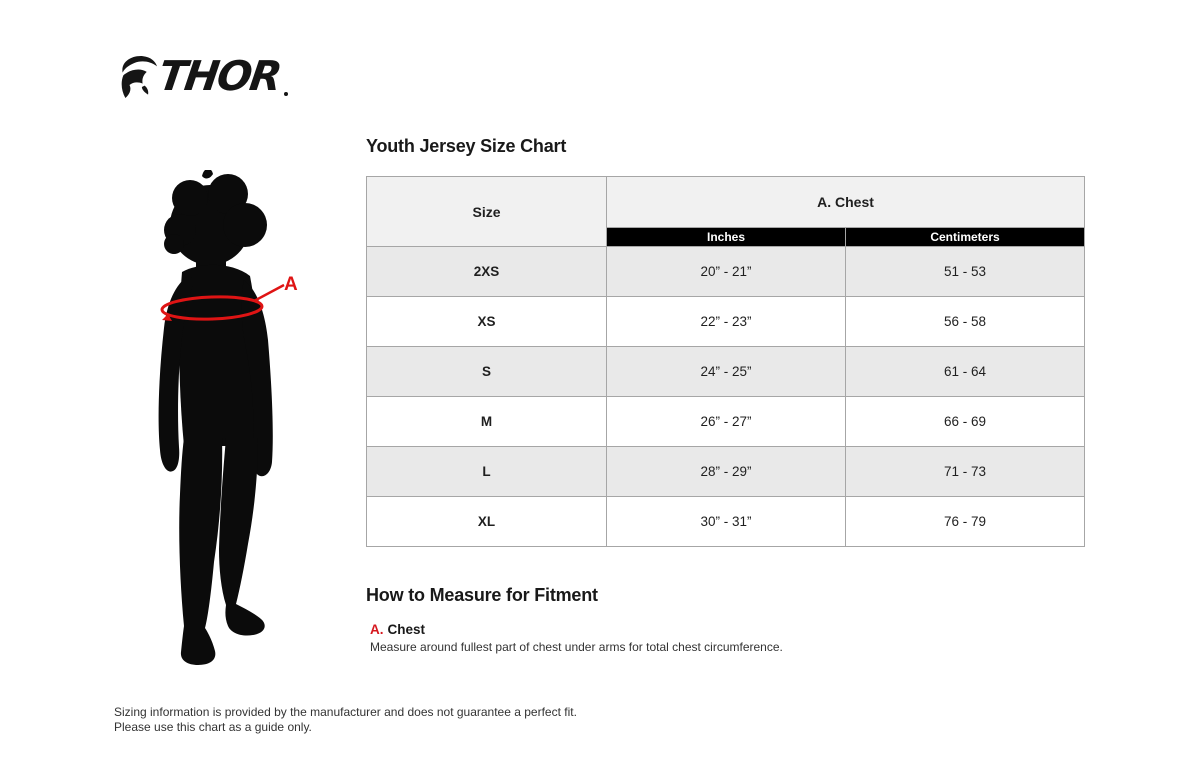 The width and height of the screenshot is (1200, 780). I want to click on table-row: L 28” - 29” 71 - 73, so click(726, 471).